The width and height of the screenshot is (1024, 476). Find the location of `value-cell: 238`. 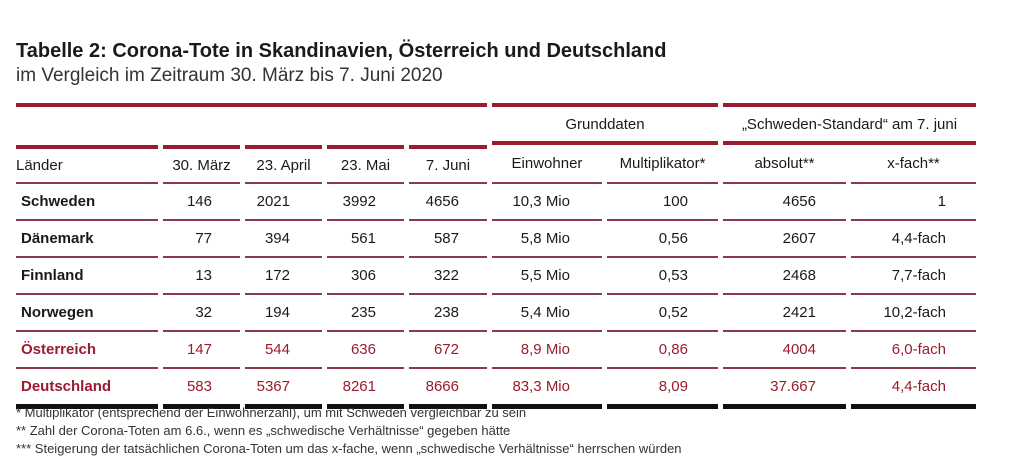

value-cell: 238 is located at coordinates (448, 313).